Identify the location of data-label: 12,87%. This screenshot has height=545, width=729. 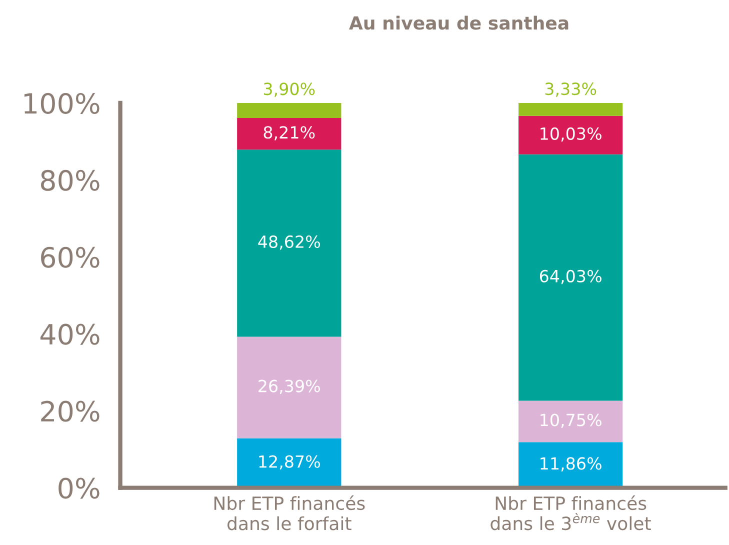
(289, 462).